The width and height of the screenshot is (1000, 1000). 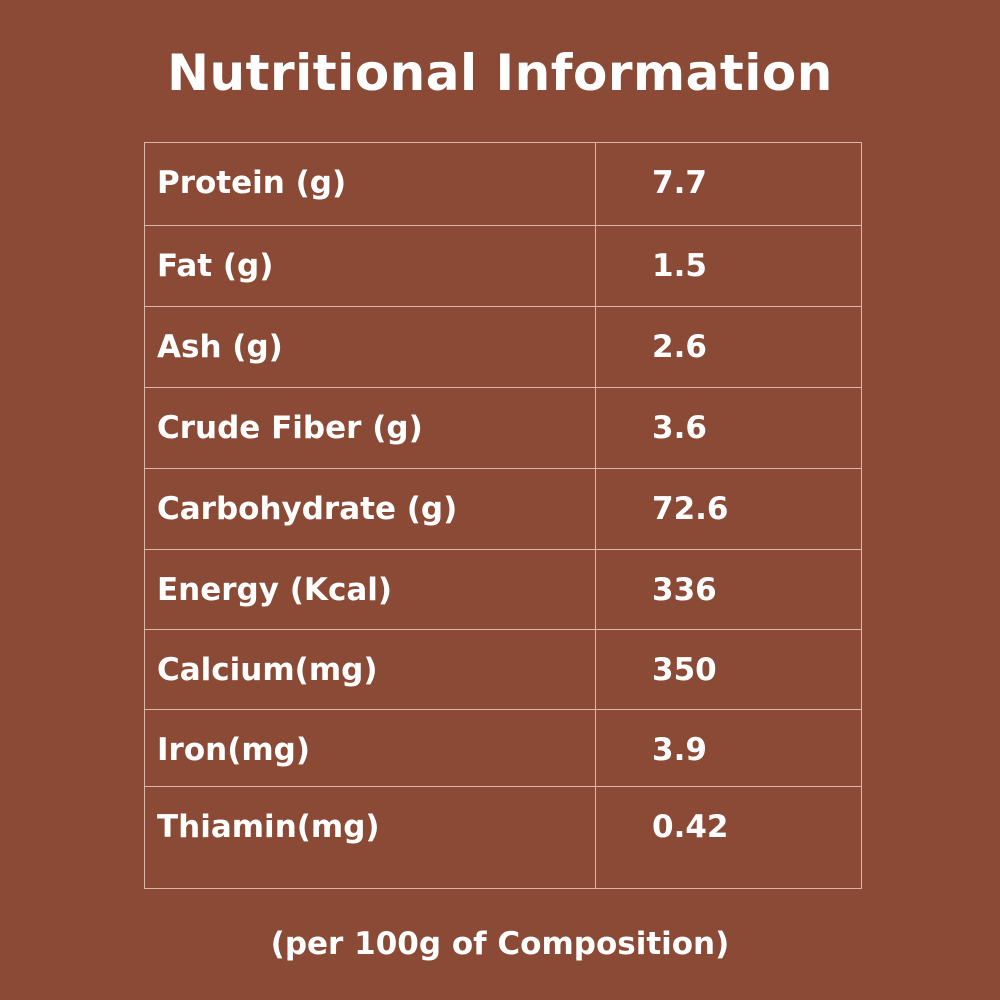 What do you see at coordinates (503, 670) in the screenshot?
I see `table-row: Calcium(mg) 350` at bounding box center [503, 670].